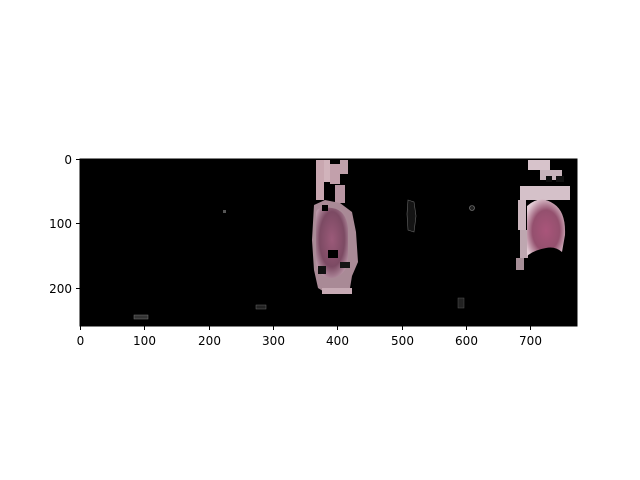  What do you see at coordinates (335, 227) in the screenshot?
I see `region-left` at bounding box center [335, 227].